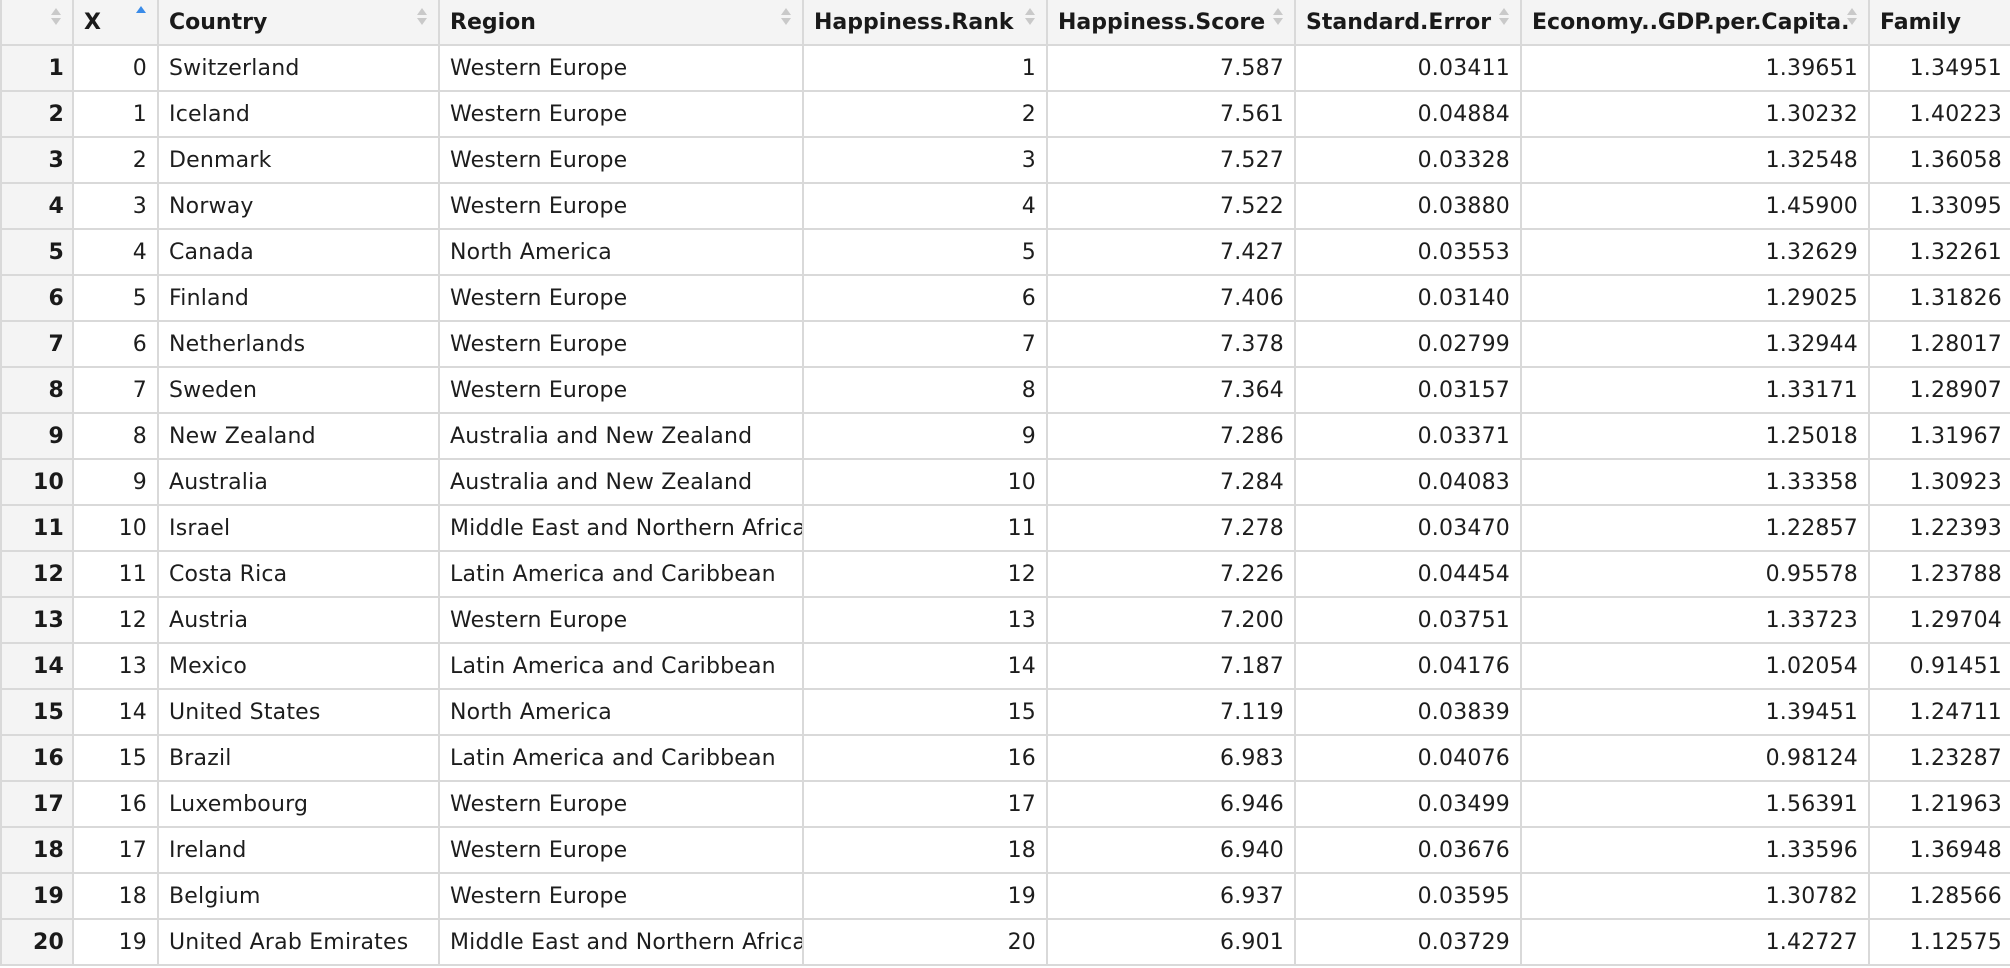 Image resolution: width=2010 pixels, height=968 pixels. I want to click on happiness-score-cell: 7.527, so click(1171, 160).